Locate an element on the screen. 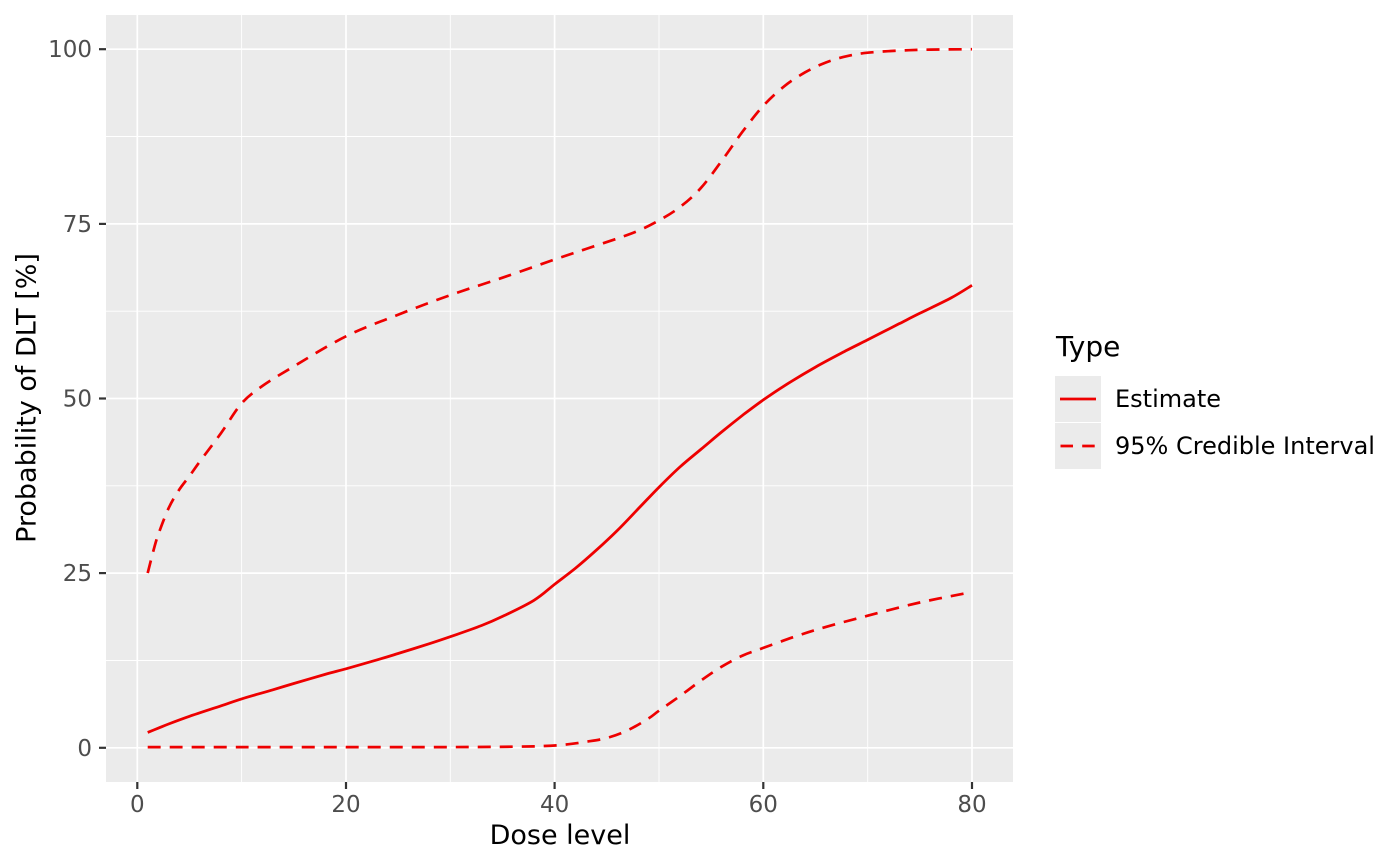 The height and width of the screenshot is (866, 1400). y-tick-label: 0 is located at coordinates (84, 749).